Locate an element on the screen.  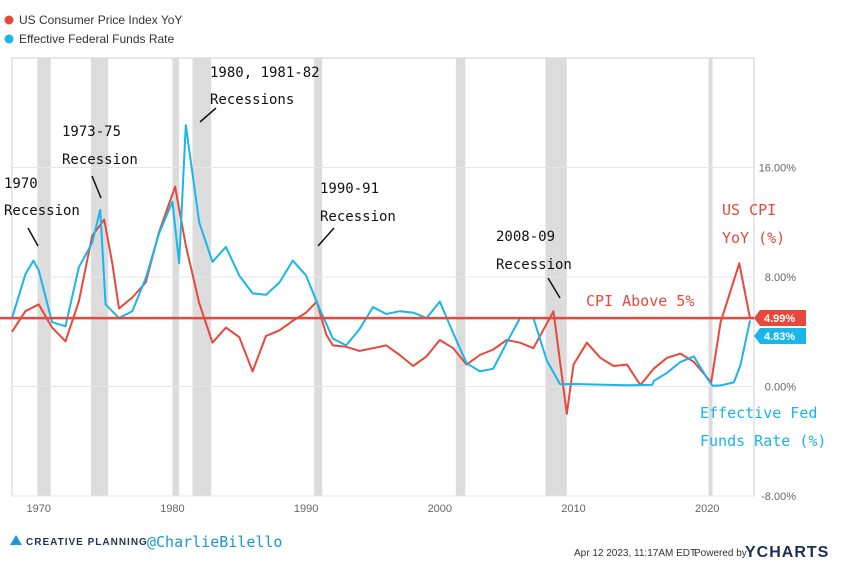
last-value-ffr: 4.83% is located at coordinates (779, 337).